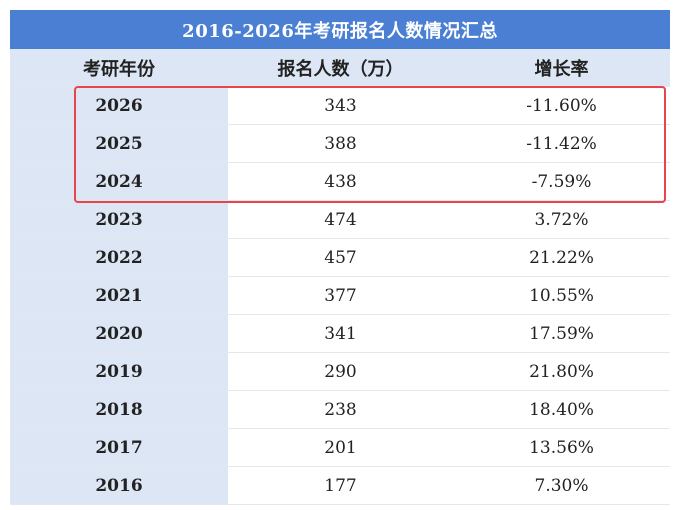  I want to click on table-cell: 17.59%, so click(562, 333).